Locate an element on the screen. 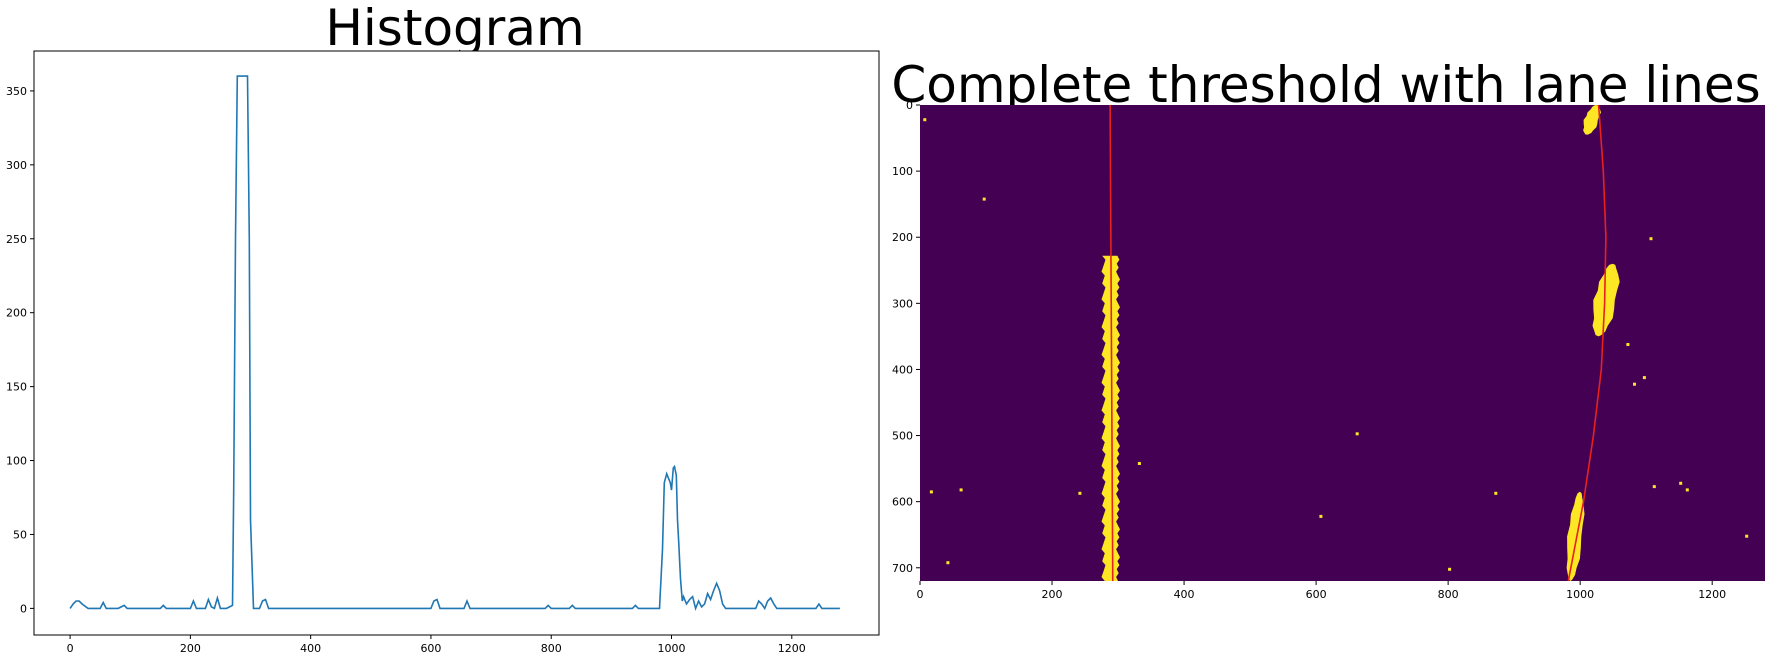  img-x-tick-label: 1200 is located at coordinates (1712, 594).